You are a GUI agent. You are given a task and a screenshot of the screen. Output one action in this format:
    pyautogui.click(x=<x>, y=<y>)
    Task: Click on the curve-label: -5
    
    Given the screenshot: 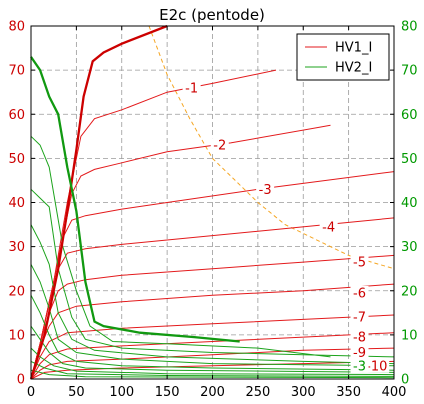 What is the action you would take?
    pyautogui.click(x=359, y=263)
    